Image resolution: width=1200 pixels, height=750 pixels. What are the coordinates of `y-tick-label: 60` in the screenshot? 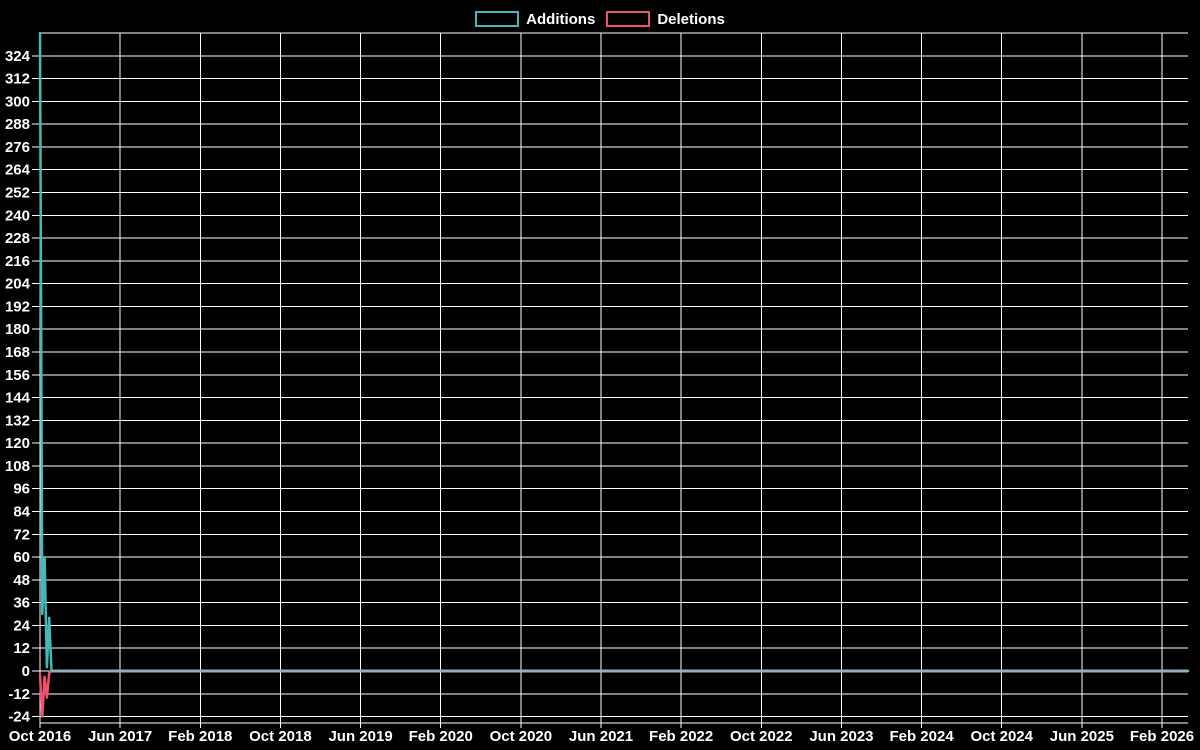 It's located at (21, 557).